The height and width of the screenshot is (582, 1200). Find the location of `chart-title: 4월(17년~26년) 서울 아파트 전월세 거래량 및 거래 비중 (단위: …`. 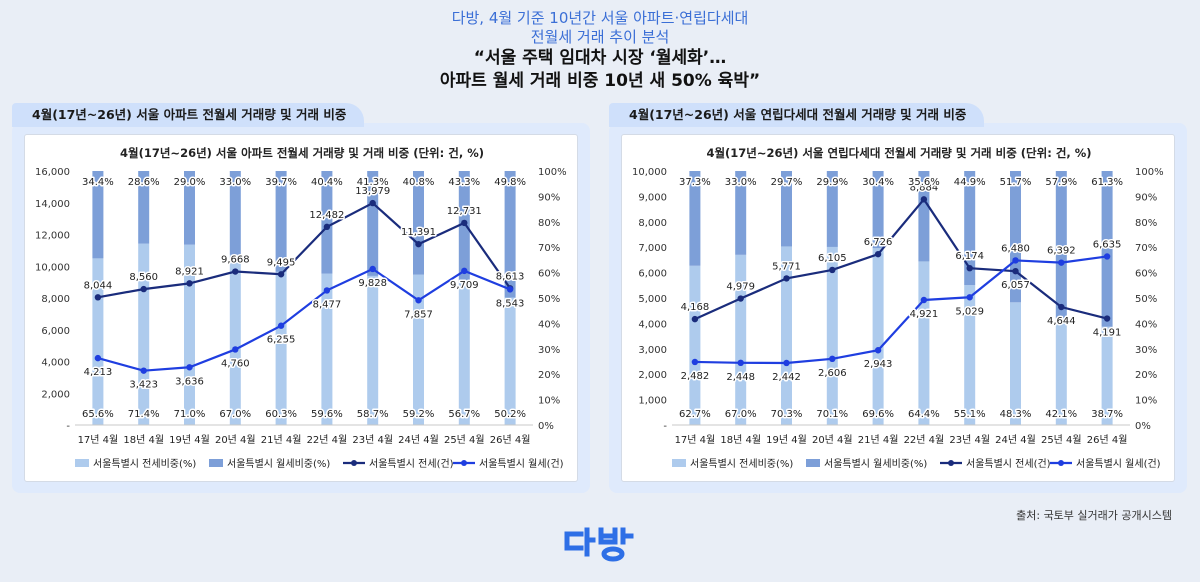

chart-title: 4월(17년~26년) 서울 아파트 전월세 거래량 및 거래 비중 (단위: … is located at coordinates (302, 153).